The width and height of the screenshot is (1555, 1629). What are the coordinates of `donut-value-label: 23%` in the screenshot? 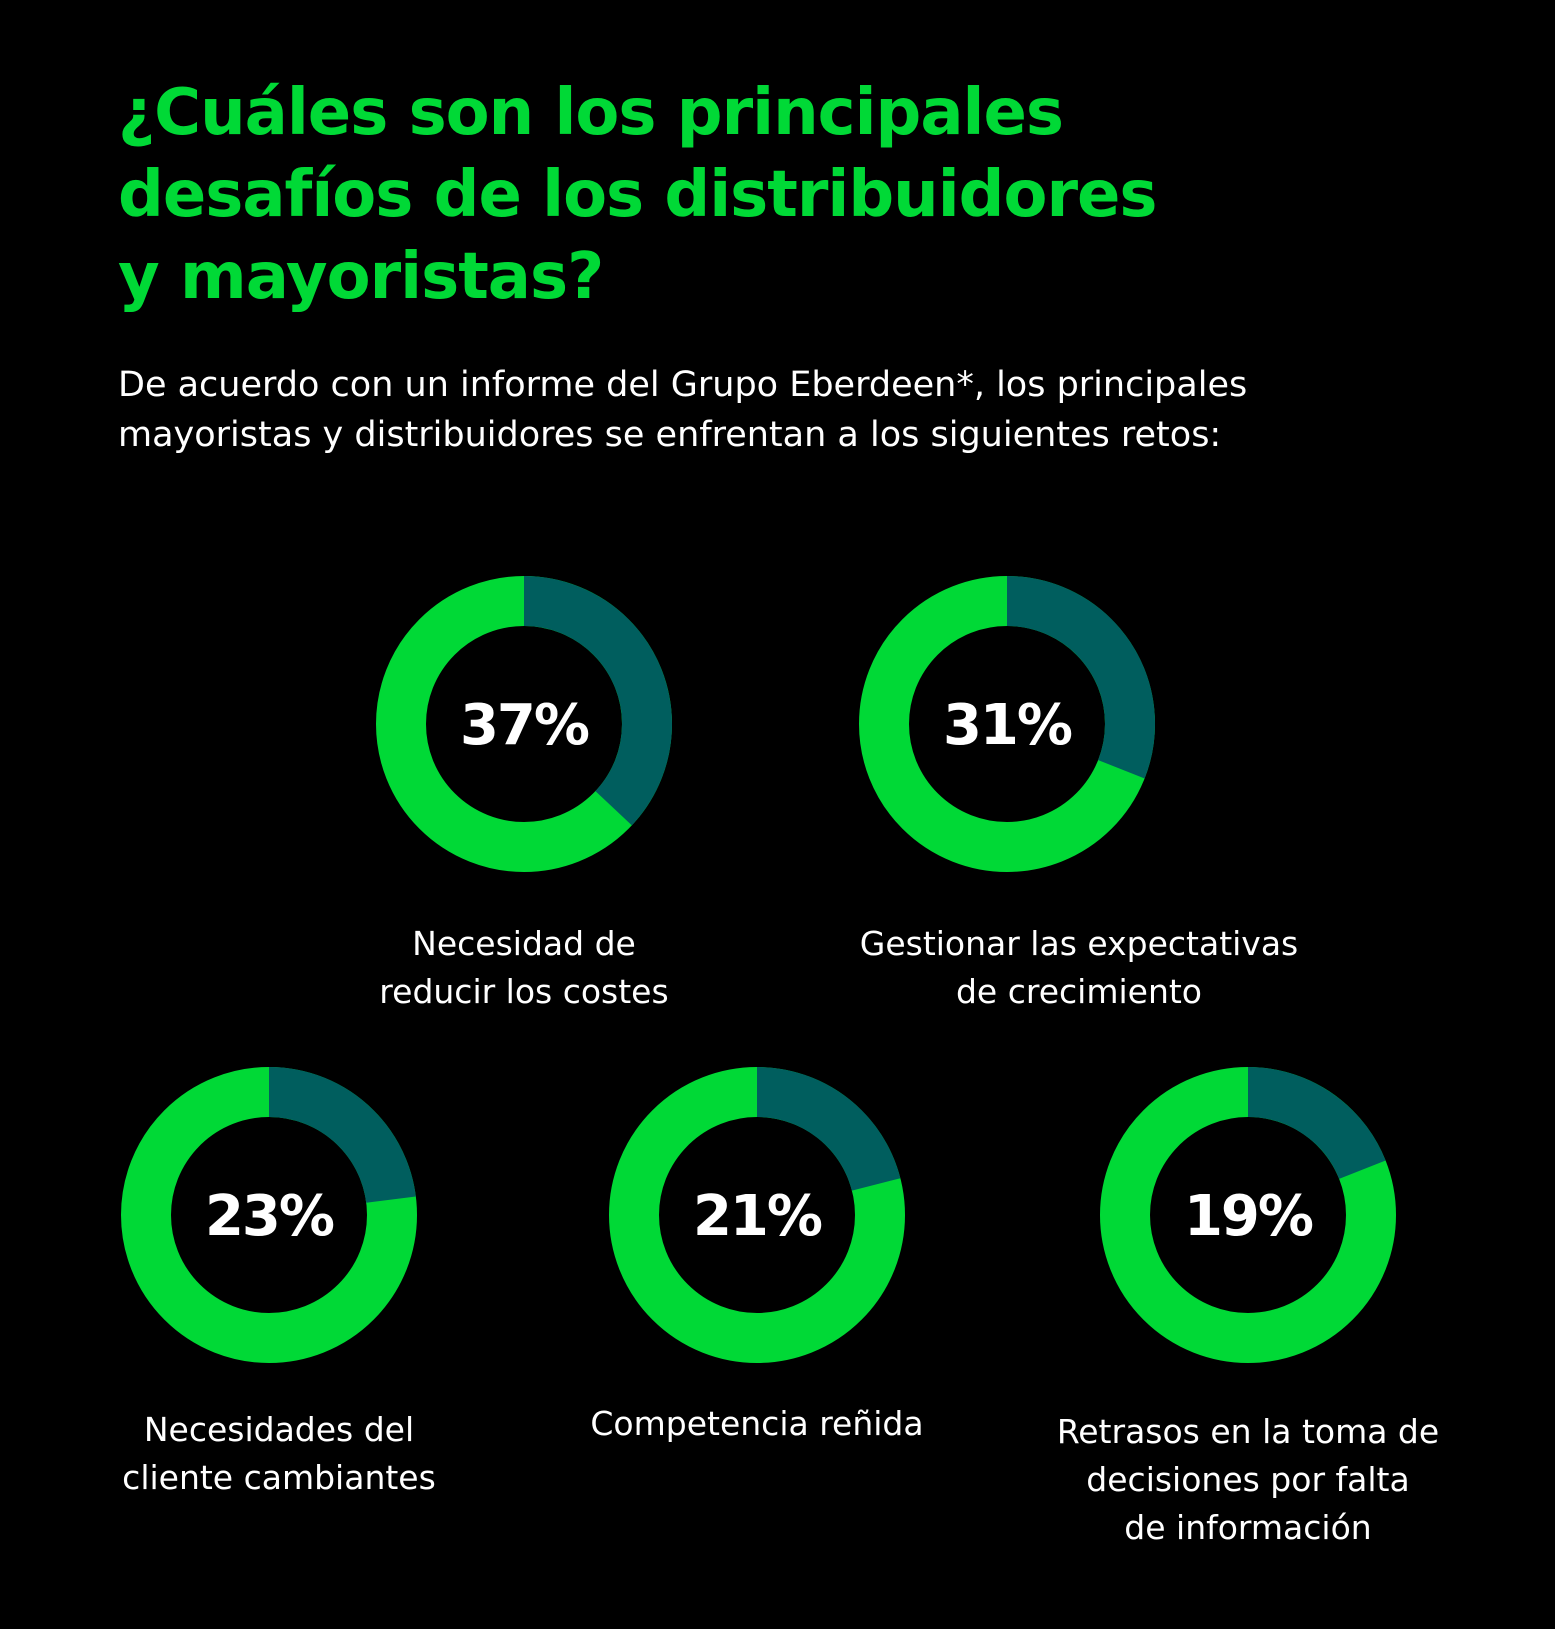 It's located at (269, 1216).